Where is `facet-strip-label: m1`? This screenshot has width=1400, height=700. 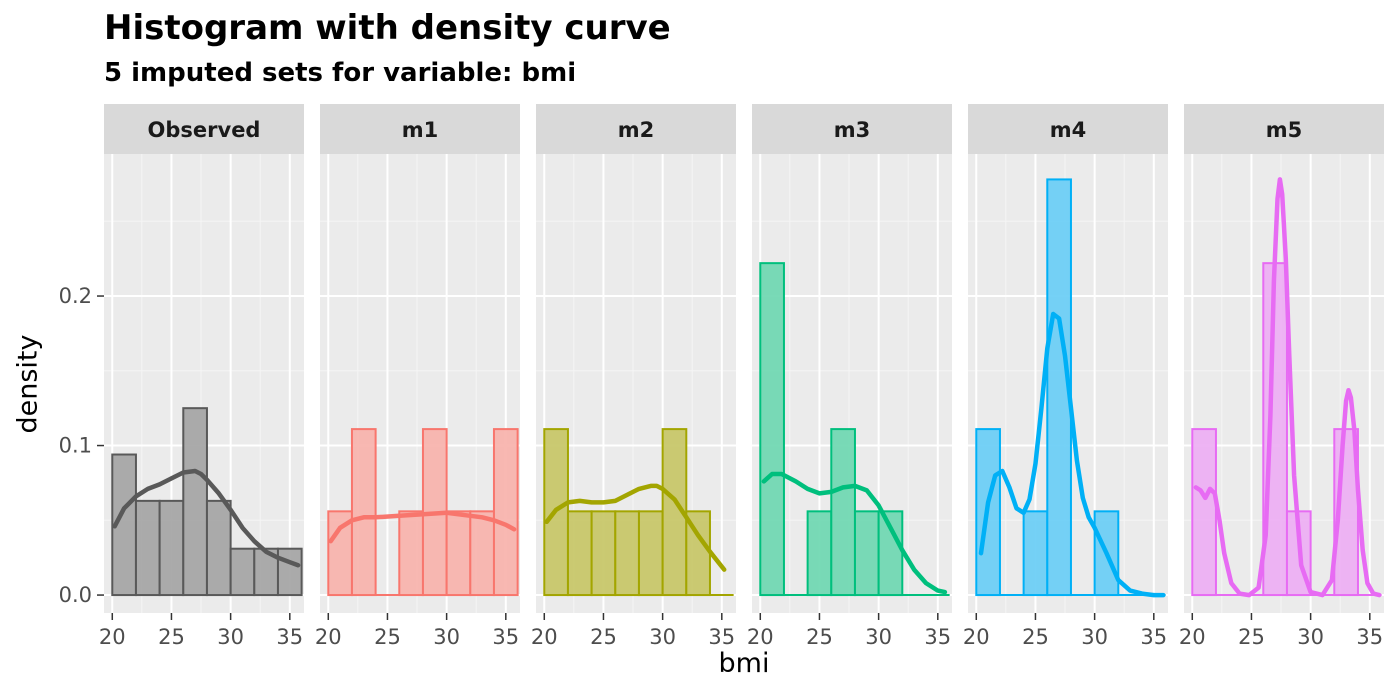 facet-strip-label: m1 is located at coordinates (420, 130).